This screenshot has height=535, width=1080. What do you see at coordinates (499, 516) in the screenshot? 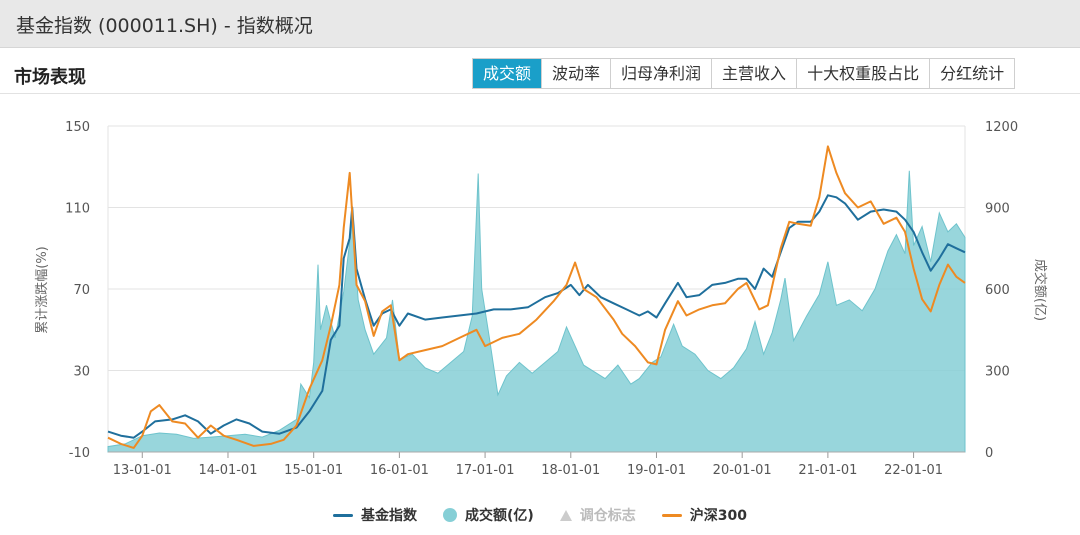
I see `legend-turnover-label: 成交额(亿)` at bounding box center [499, 516].